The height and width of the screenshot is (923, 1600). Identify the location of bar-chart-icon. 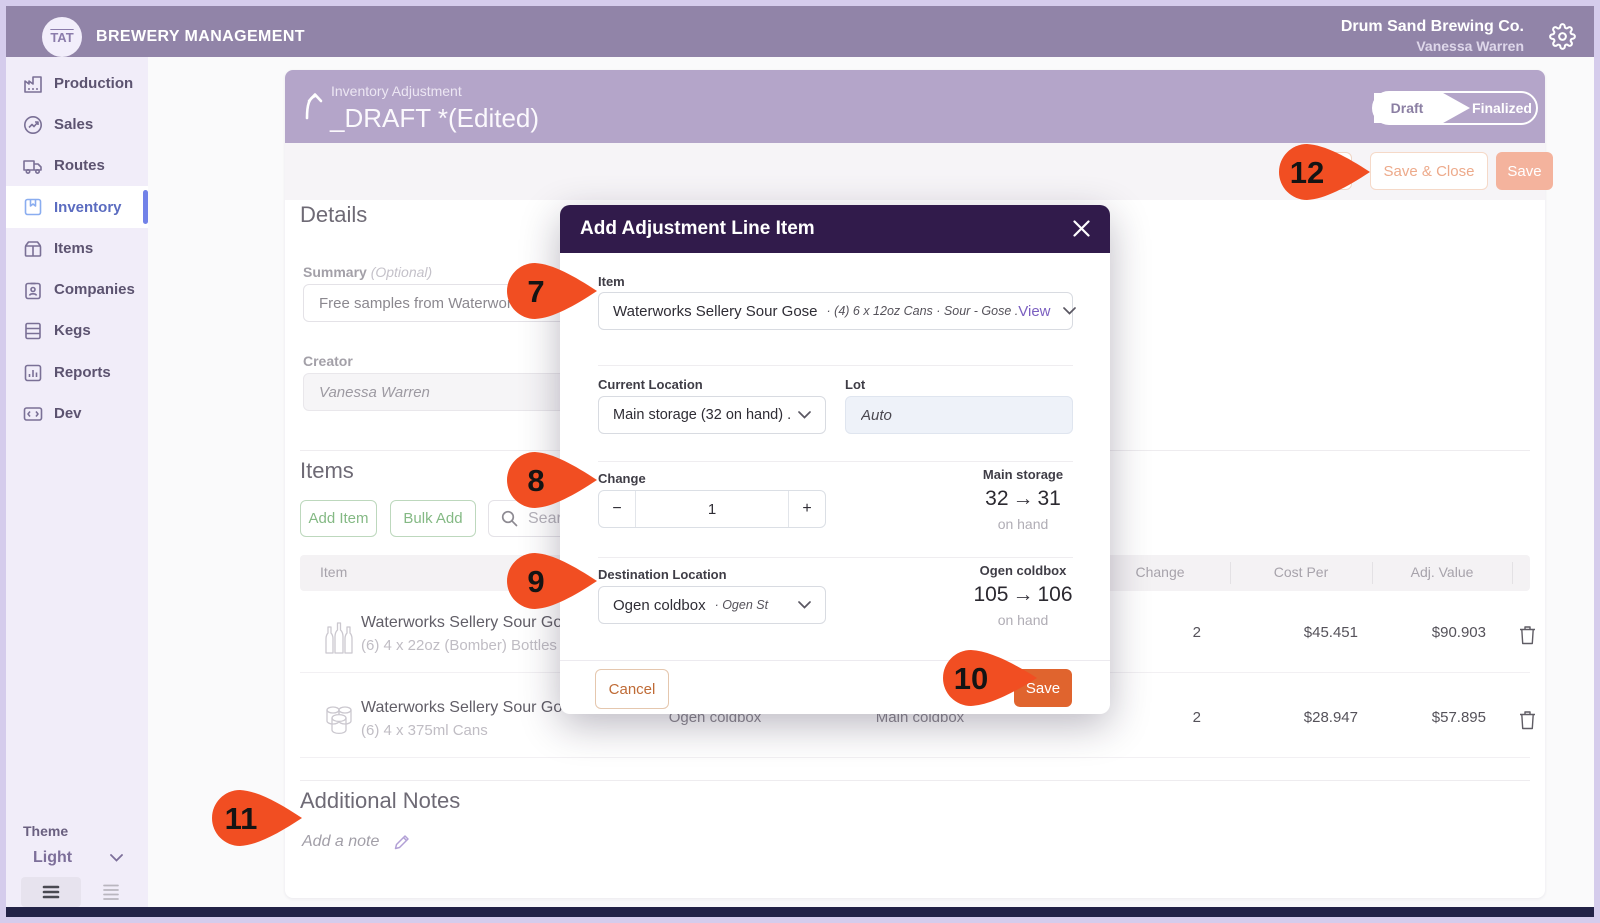
(33, 373).